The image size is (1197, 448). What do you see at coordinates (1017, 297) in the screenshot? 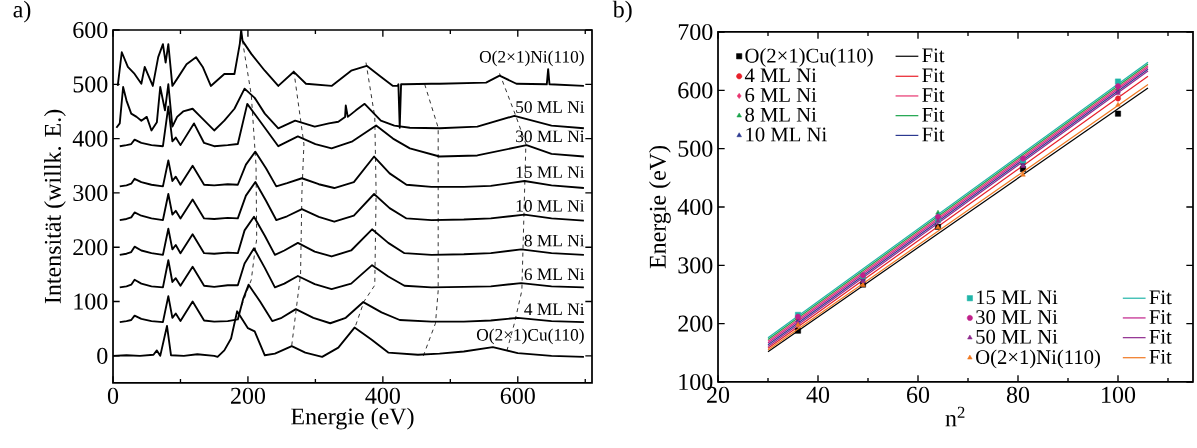
I see `legend-label: 15 ML Ni` at bounding box center [1017, 297].